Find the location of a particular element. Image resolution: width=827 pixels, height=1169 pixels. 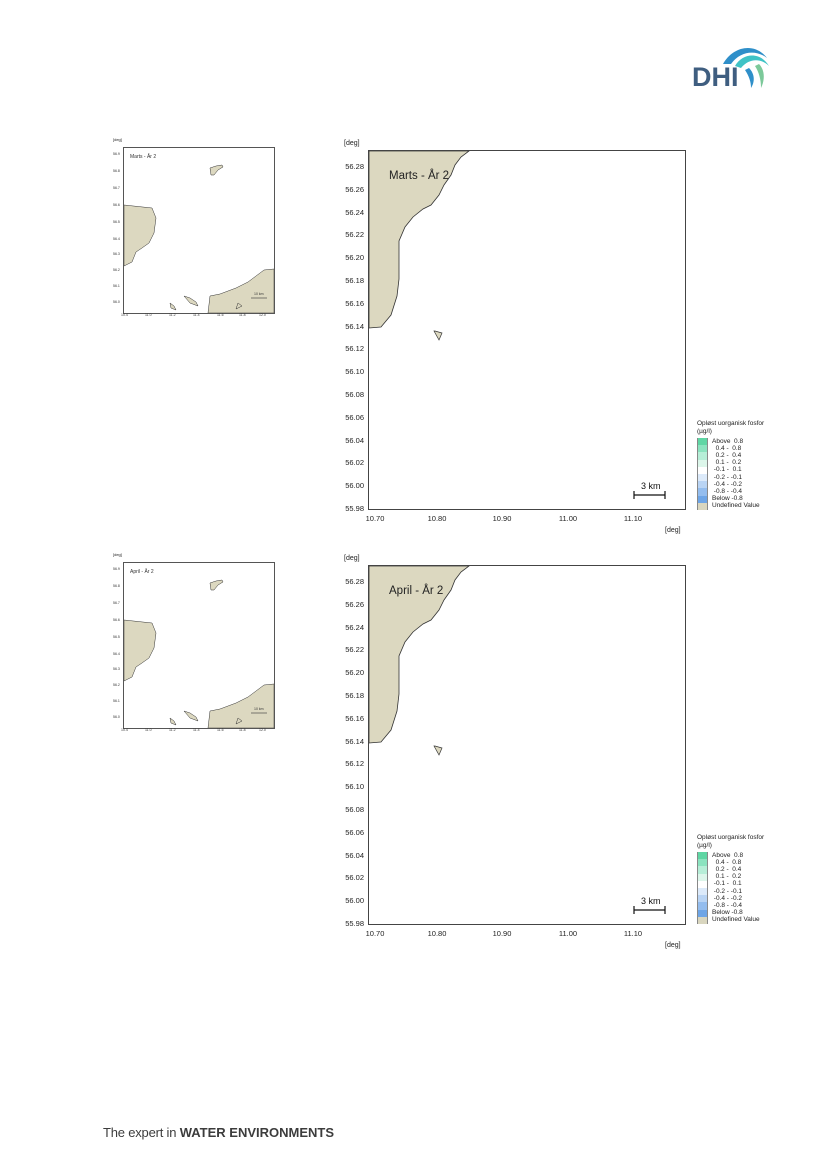

thumb-y-tick: 56.3 is located at coordinates (116, 254).